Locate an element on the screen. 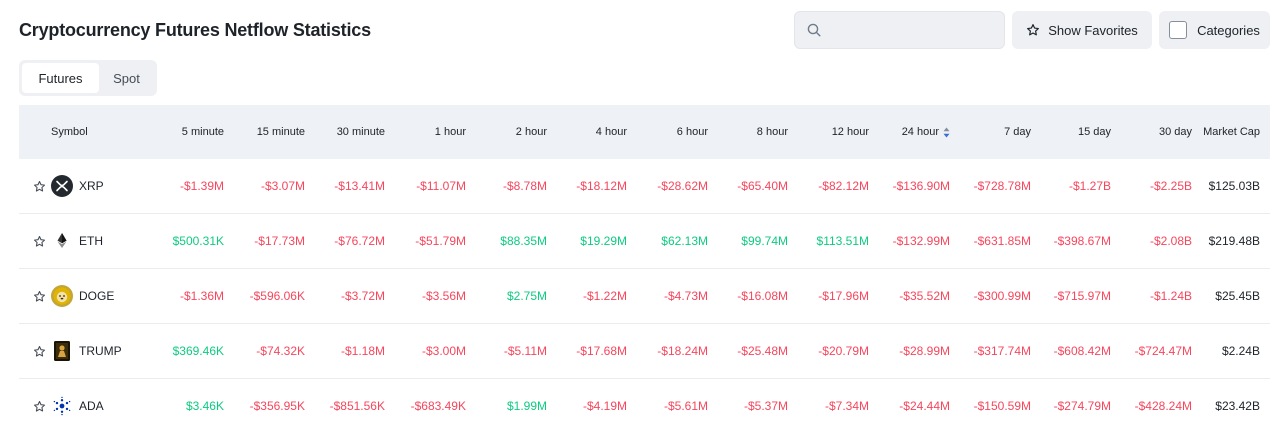 This screenshot has height=428, width=1280. netflow-7-day: -$631.85M is located at coordinates (1002, 241).